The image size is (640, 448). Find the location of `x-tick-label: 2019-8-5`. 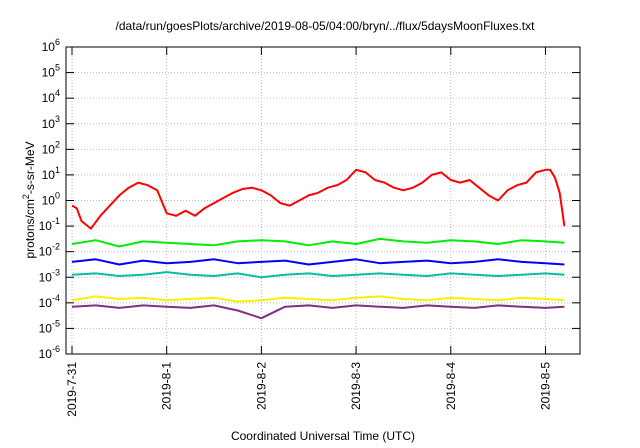

x-tick-label: 2019-8-5 is located at coordinates (545, 386).